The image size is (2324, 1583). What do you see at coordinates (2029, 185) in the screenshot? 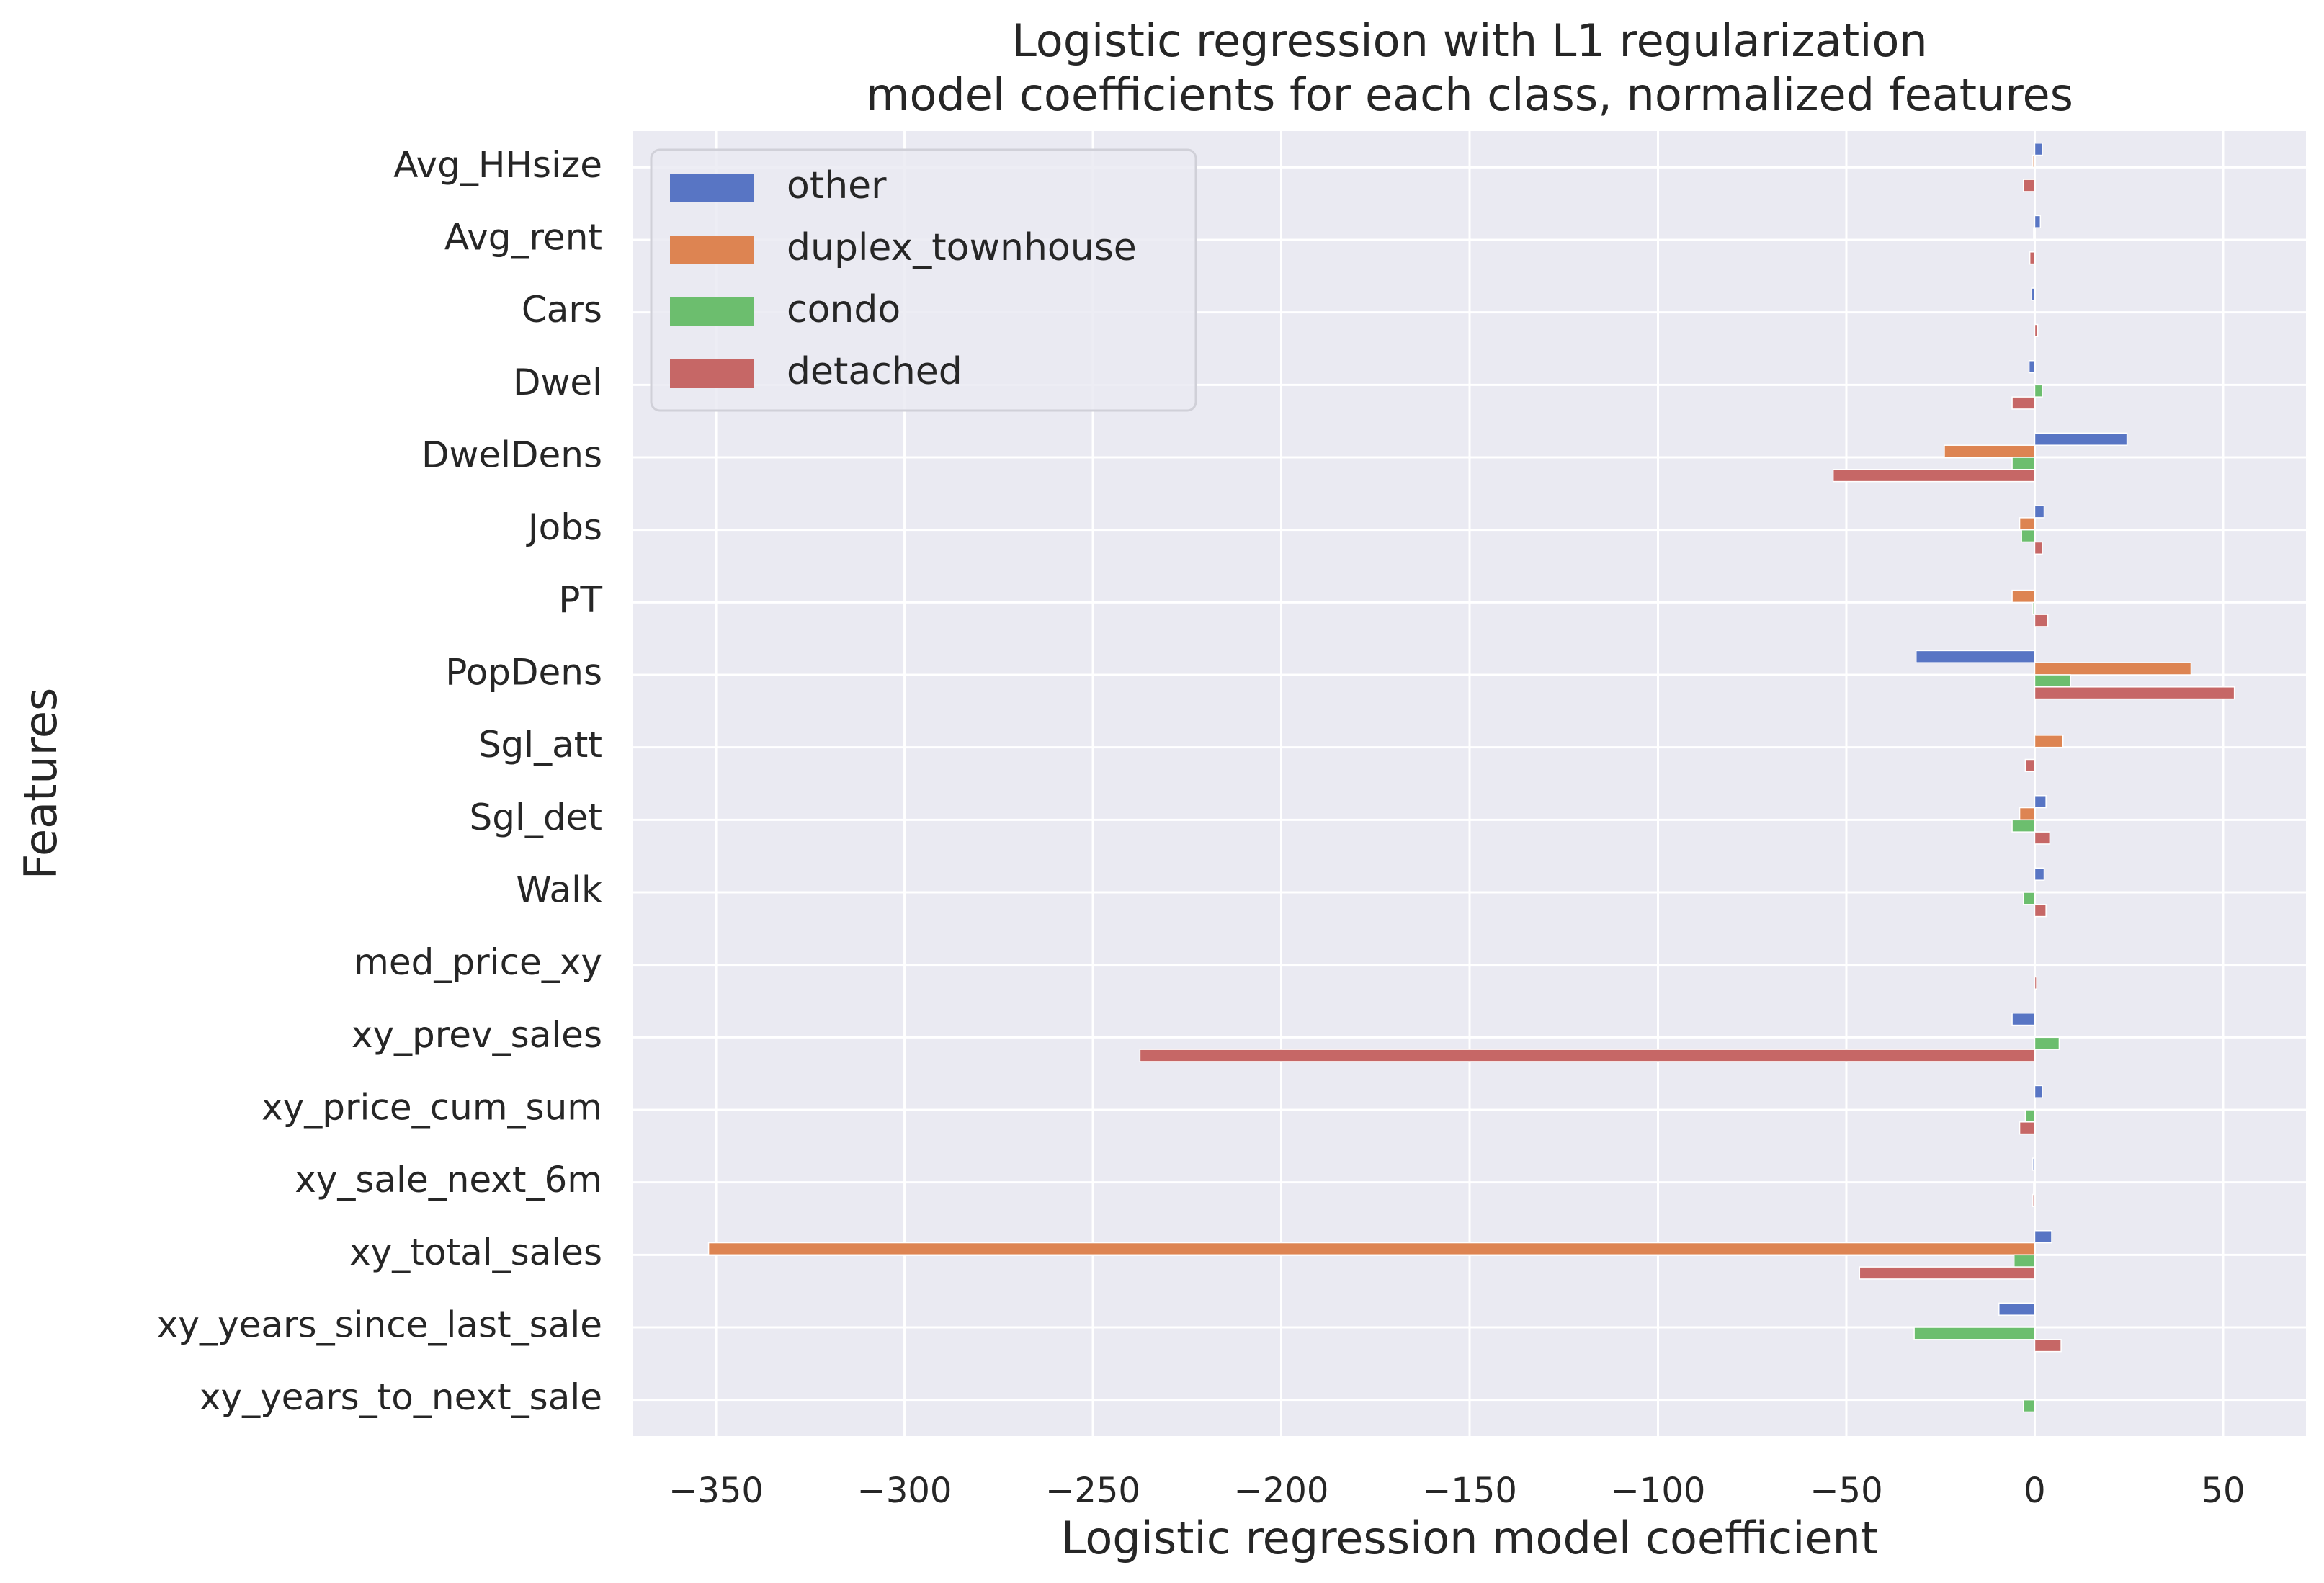
I see `bar-detached-Avg_HHsize` at bounding box center [2029, 185].